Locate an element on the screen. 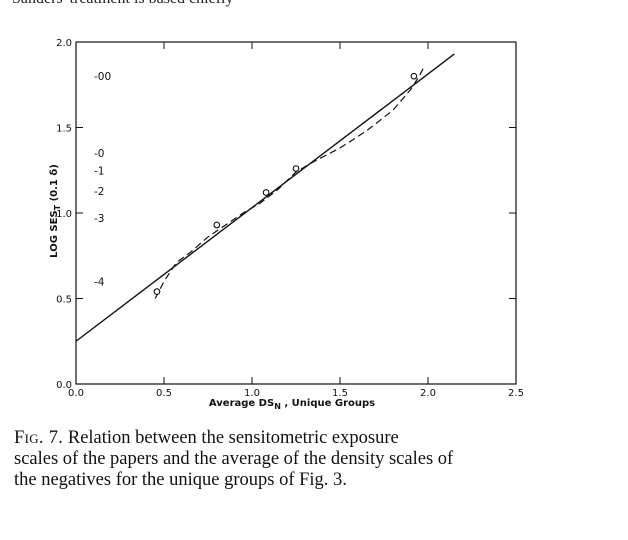 Image resolution: width=628 pixels, height=540 pixels. scale-label: -00 is located at coordinates (102, 77).